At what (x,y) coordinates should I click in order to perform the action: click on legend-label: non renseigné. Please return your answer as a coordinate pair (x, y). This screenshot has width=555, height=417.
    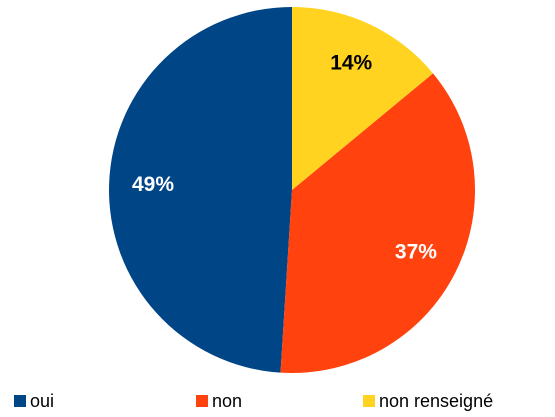
    Looking at the image, I should click on (436, 401).